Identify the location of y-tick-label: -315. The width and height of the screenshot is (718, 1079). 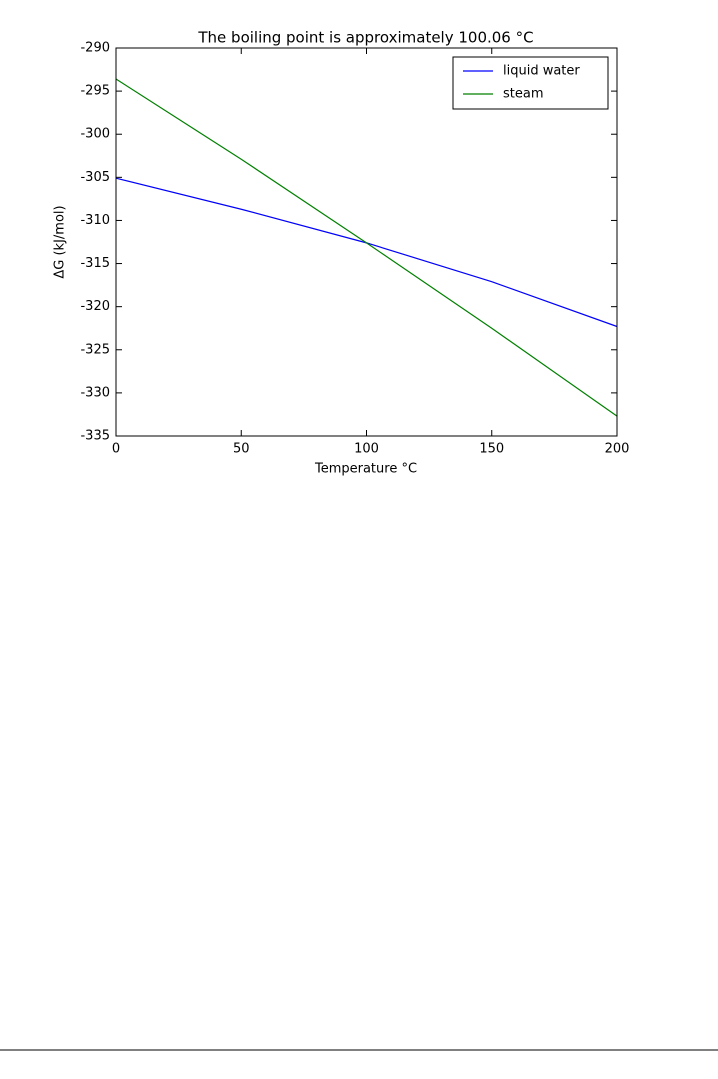
(95, 263).